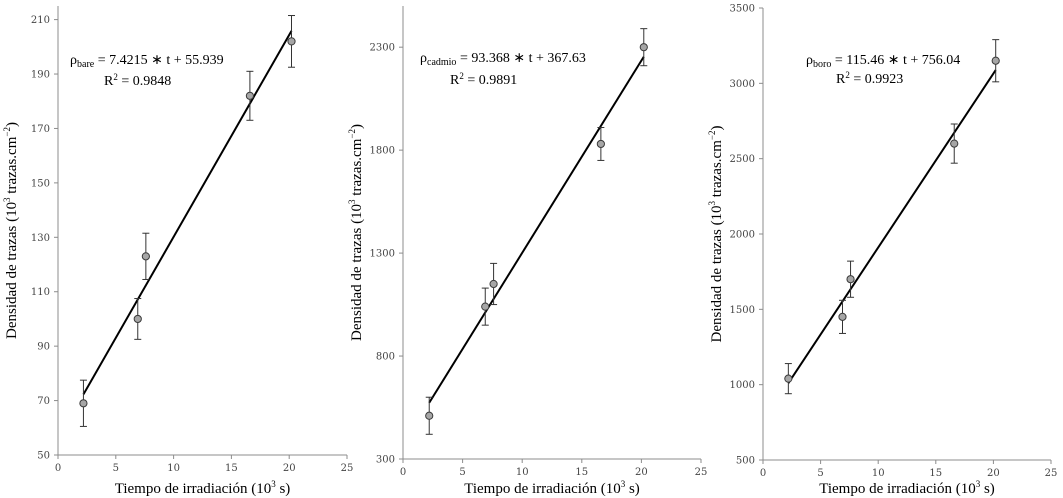 The image size is (1063, 498). What do you see at coordinates (385, 460) in the screenshot?
I see `y-tick-label: 300` at bounding box center [385, 460].